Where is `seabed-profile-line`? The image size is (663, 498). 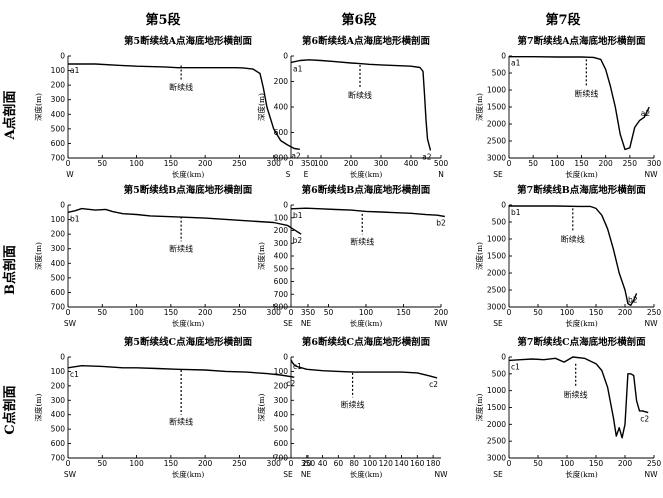 seabed-profile-line is located at coordinates (579, 103).